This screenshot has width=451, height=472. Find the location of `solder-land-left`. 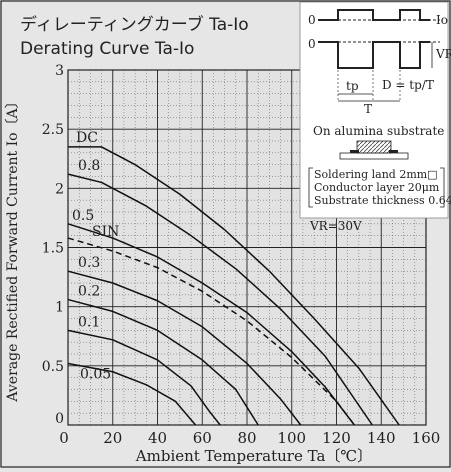

solder-land-left is located at coordinates (354, 151).